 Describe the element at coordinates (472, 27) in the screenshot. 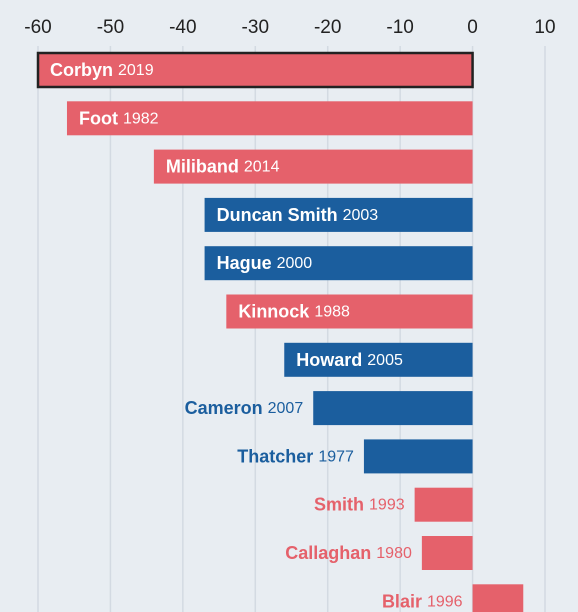

I see `x-tick-label: 0` at that location.